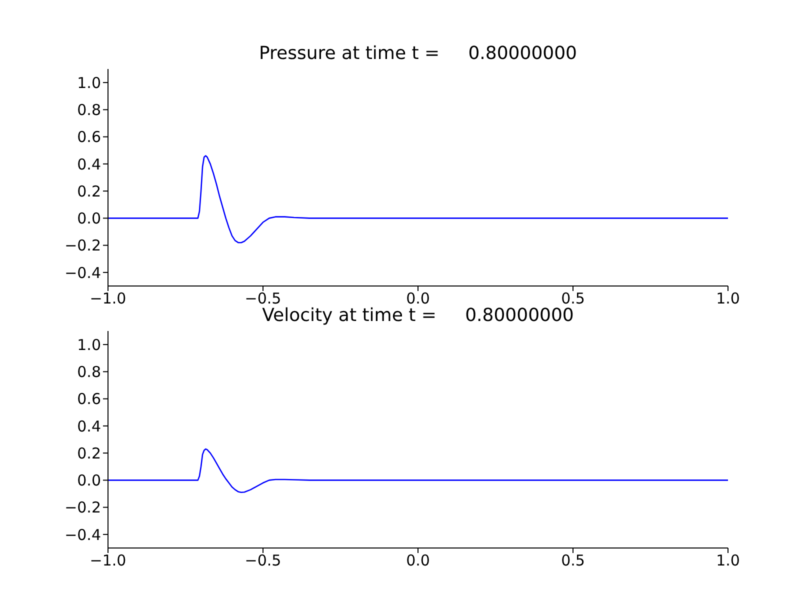 The width and height of the screenshot is (800, 600). Describe the element at coordinates (418, 315) in the screenshot. I see `chart-title: Velocity at time t = 0.80000000` at that location.